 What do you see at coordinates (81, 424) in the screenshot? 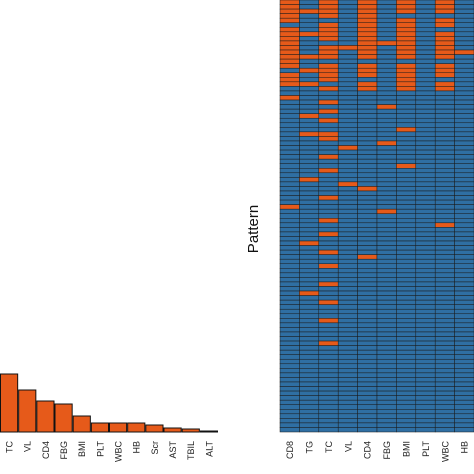
I see `bar-bmi` at bounding box center [81, 424].